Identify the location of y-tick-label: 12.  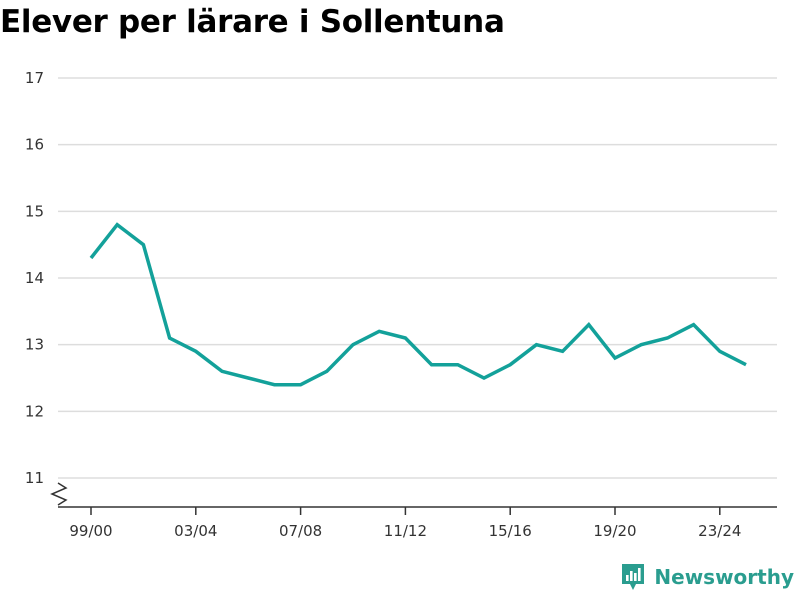
(34, 411).